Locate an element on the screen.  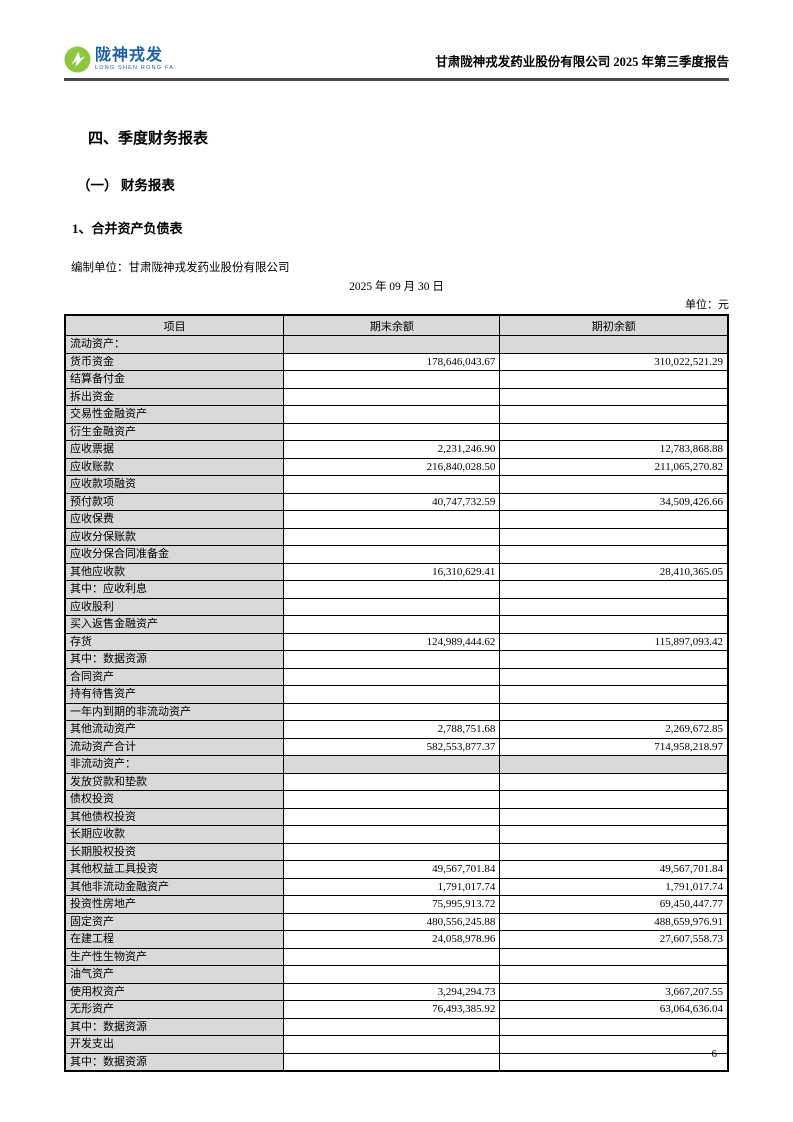
ending-balance-value: 3,294,294.73 is located at coordinates (392, 991).